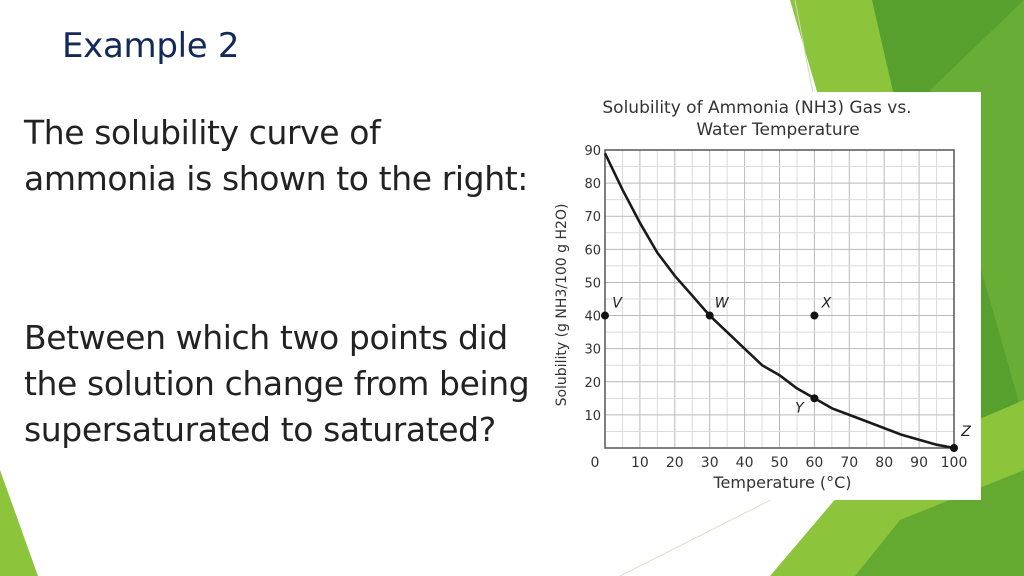 The height and width of the screenshot is (576, 1024). Describe the element at coordinates (814, 315) in the screenshot. I see `point-x` at that location.